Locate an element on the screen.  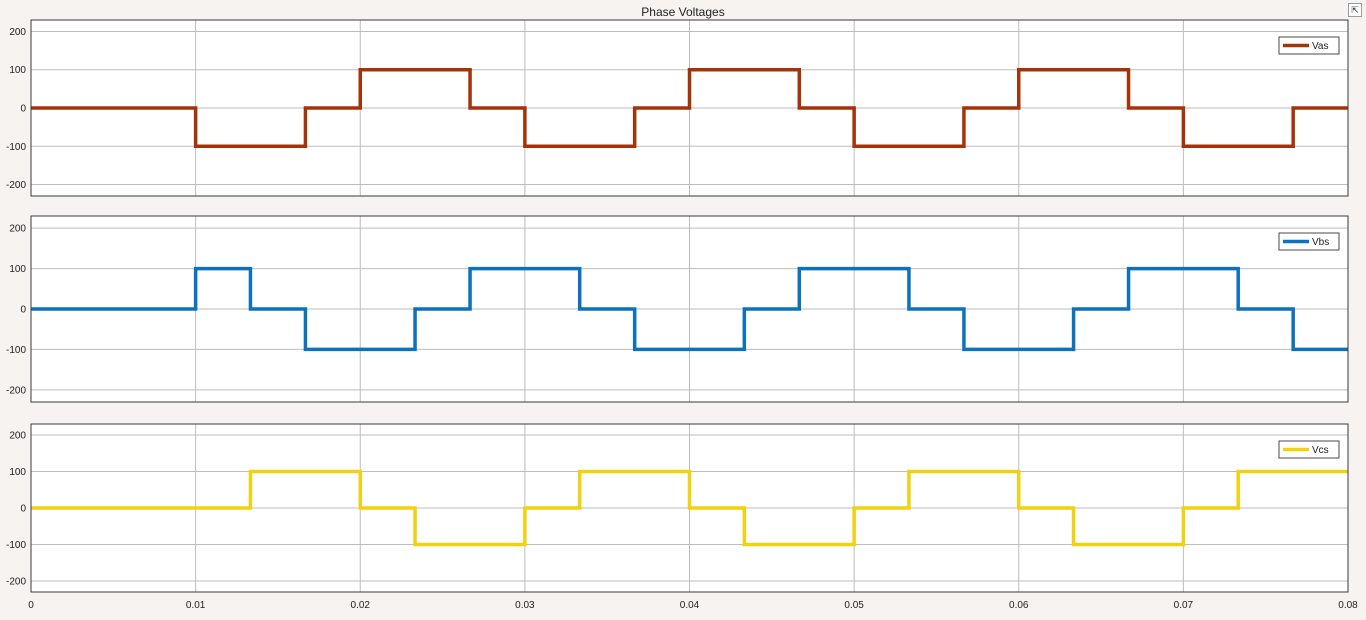
legend-label: Vcs is located at coordinates (1320, 450).